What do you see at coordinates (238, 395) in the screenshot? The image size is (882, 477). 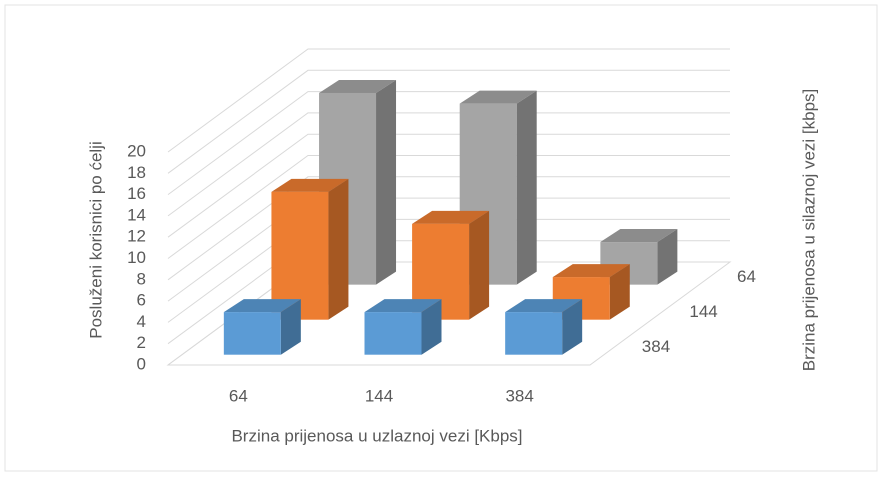 I see `x-tick-label: 64` at bounding box center [238, 395].